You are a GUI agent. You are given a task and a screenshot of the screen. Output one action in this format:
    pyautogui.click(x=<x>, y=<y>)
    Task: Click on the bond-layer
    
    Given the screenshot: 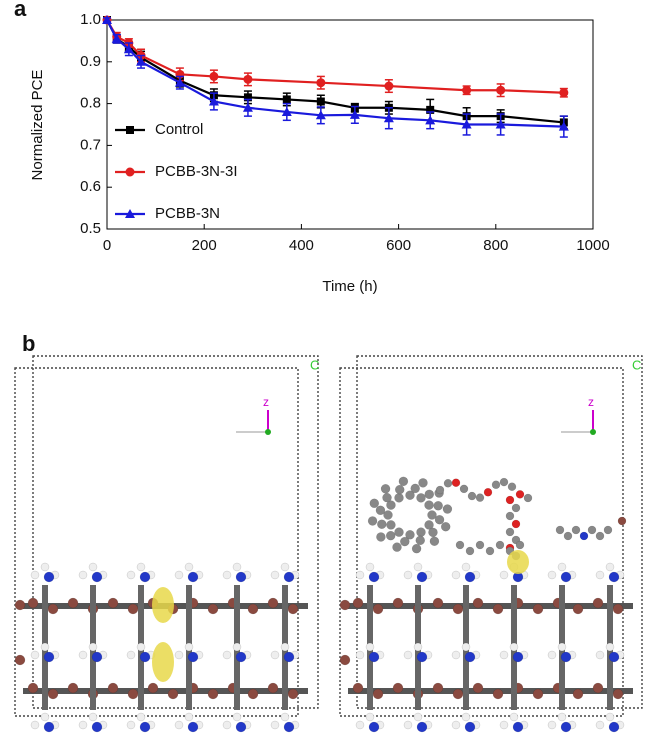 What is the action you would take?
    pyautogui.click(x=490, y=691)
    